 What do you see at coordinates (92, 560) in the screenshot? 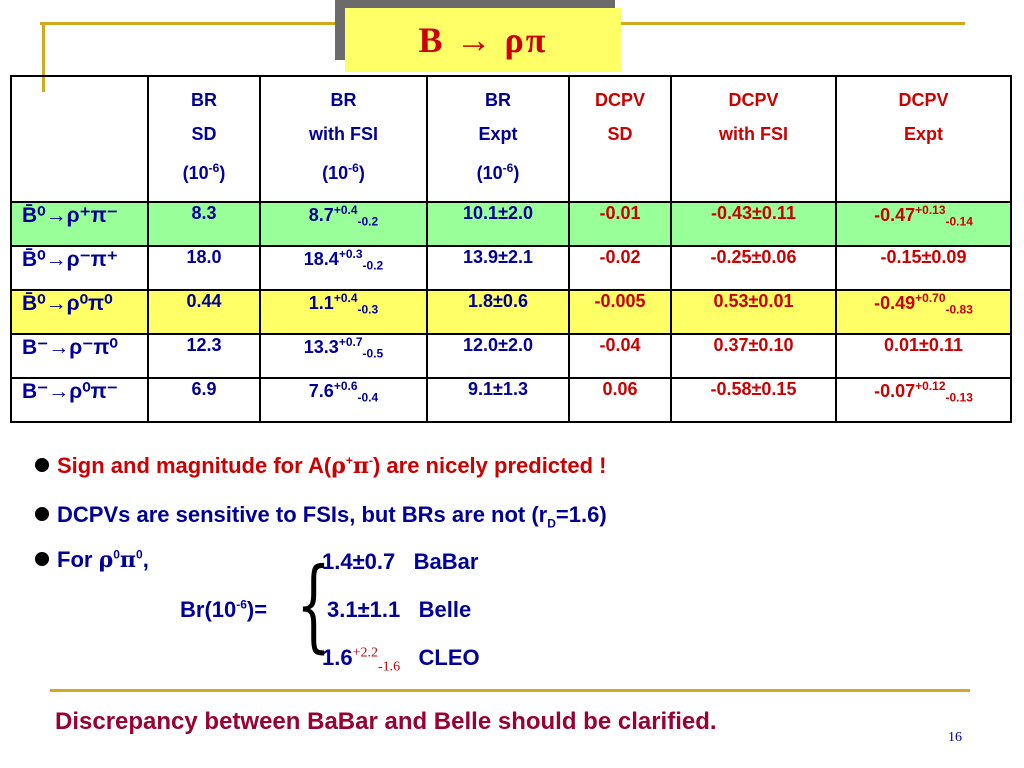
I see `bullet-for-rho0pi0: For ρ0π0,` at bounding box center [92, 560].